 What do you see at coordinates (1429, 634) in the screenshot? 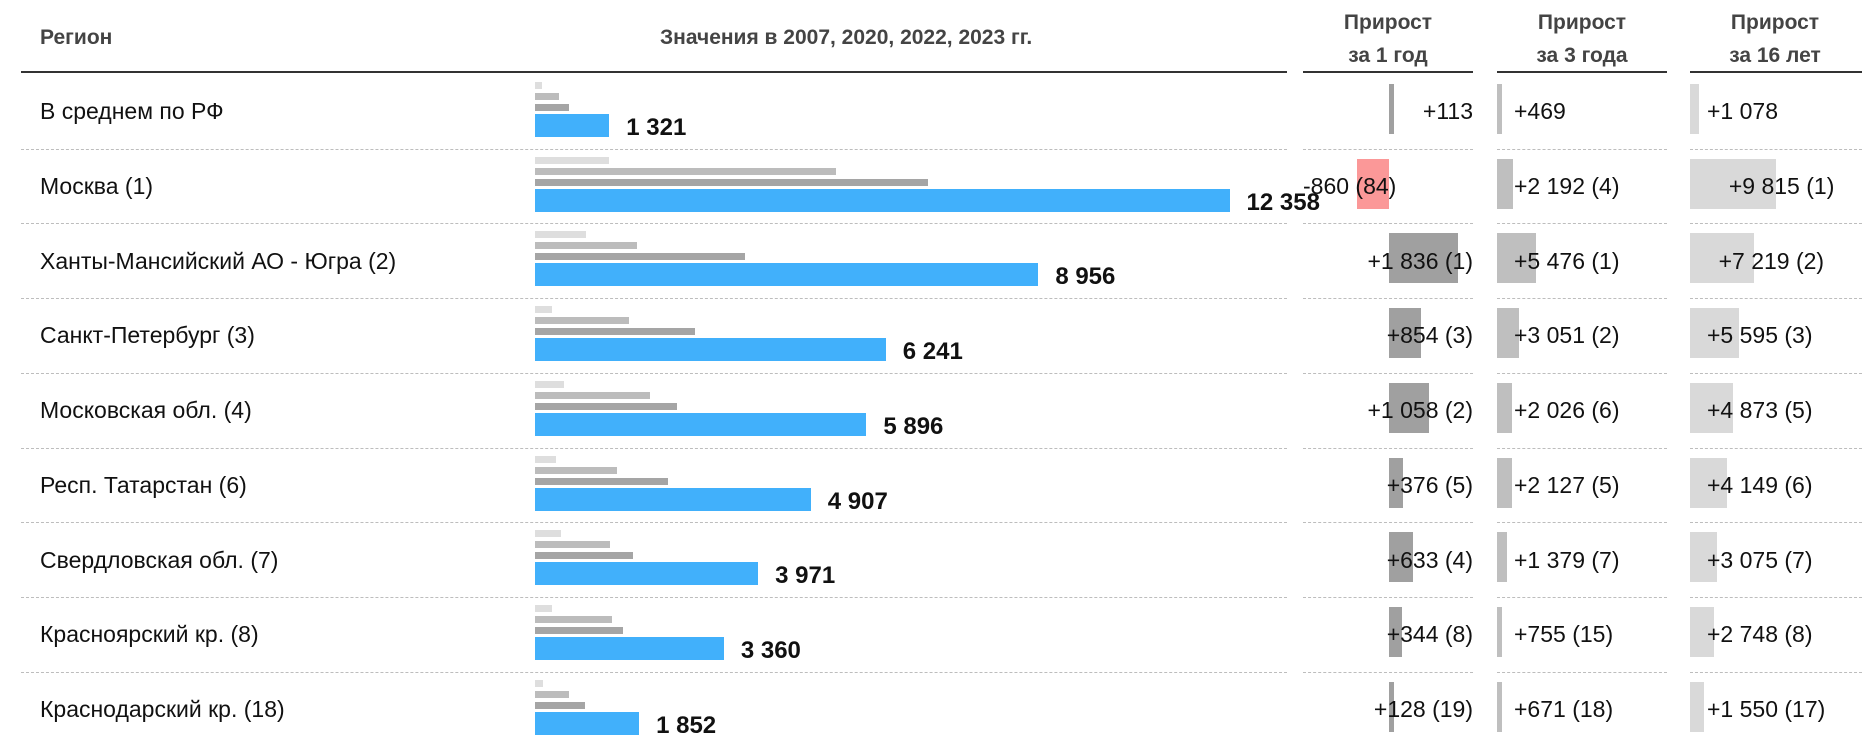
I see `growth-1y-label: +344 (8)` at bounding box center [1429, 634].